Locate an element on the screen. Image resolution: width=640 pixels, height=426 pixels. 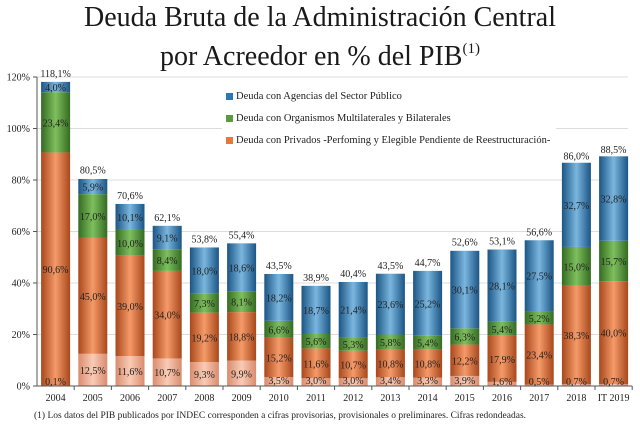
segment-label: 5,8% is located at coordinates (390, 343).